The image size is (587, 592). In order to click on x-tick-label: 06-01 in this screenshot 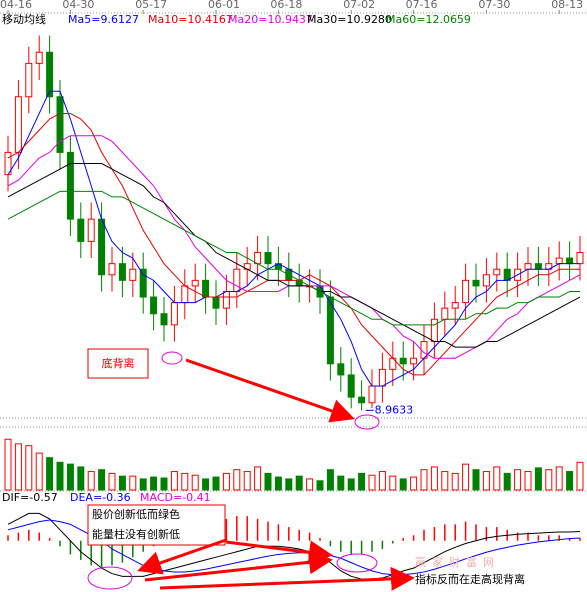, I will do `click(224, 5)`.